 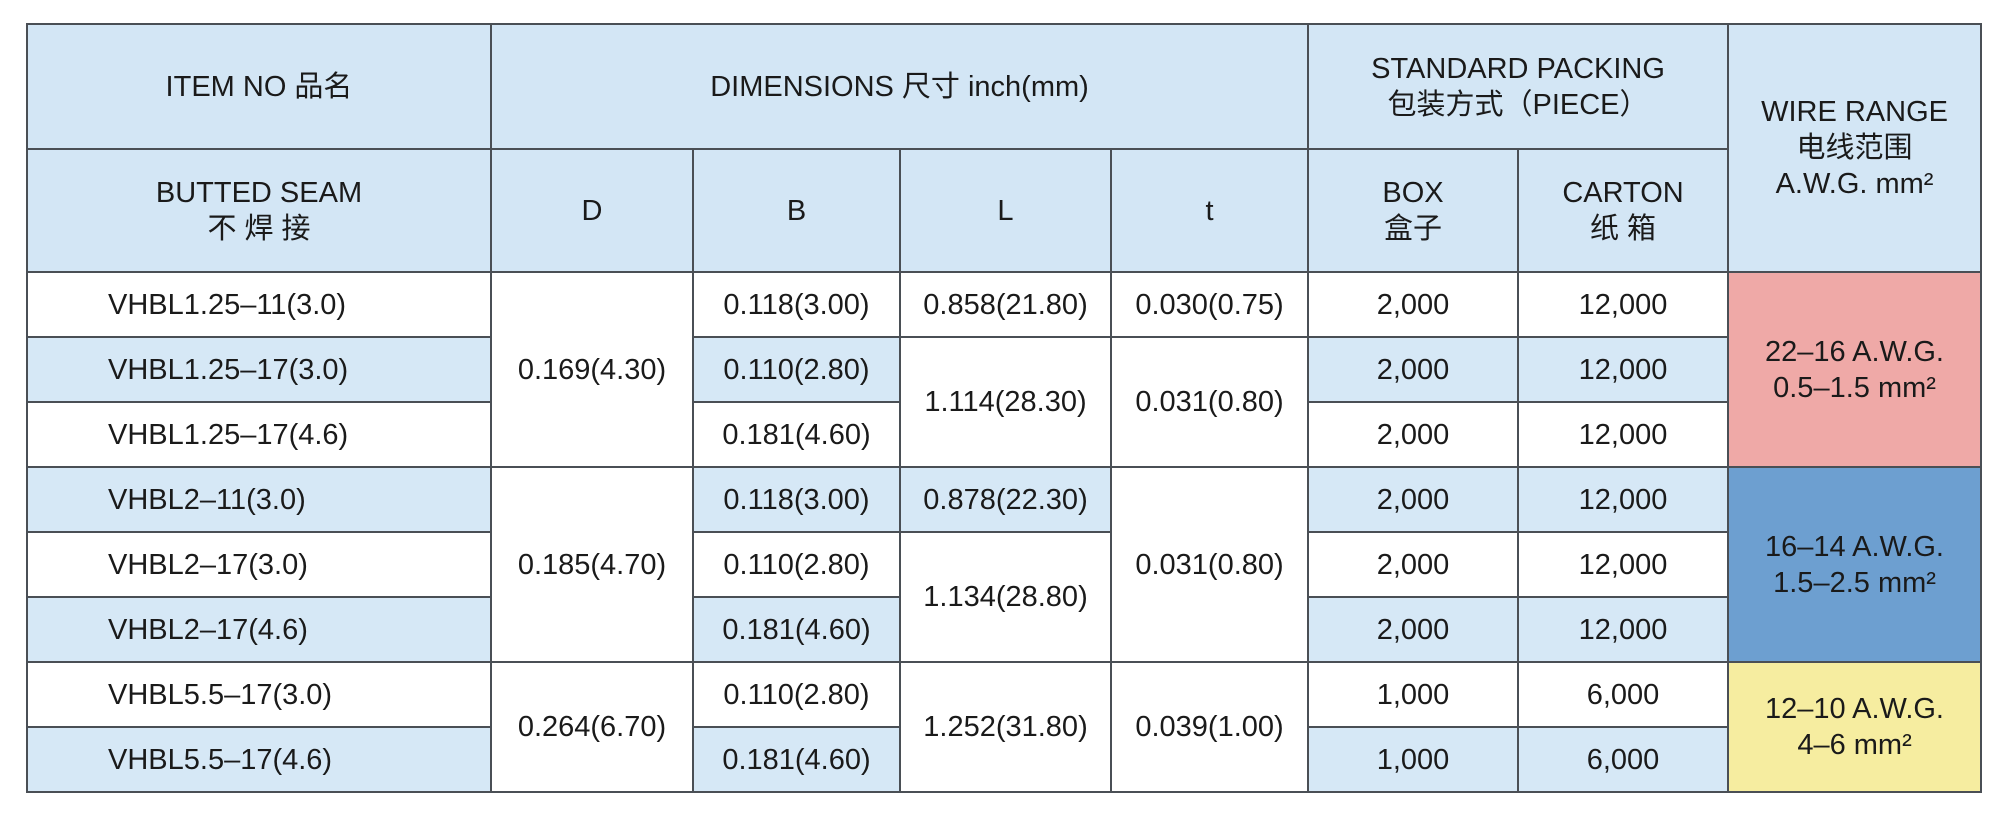 What do you see at coordinates (1209, 304) in the screenshot?
I see `t-cell: 0.030(0.75)` at bounding box center [1209, 304].